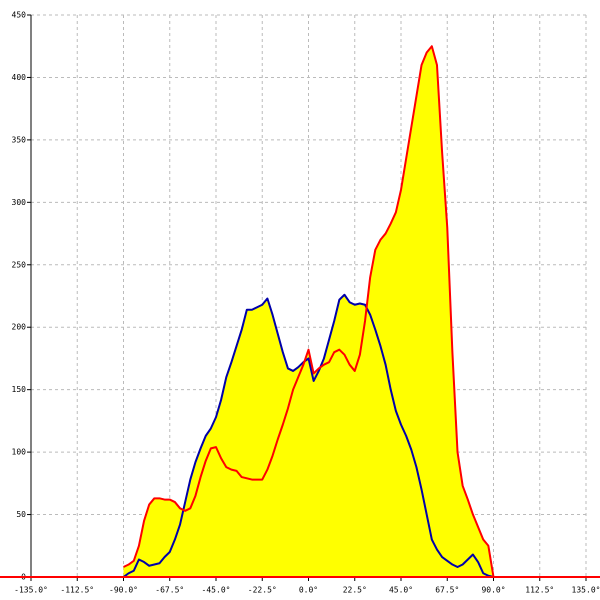 This screenshot has width=600, height=600. What do you see at coordinates (19, 77) in the screenshot?
I see `y-tick-label: 400` at bounding box center [19, 77].